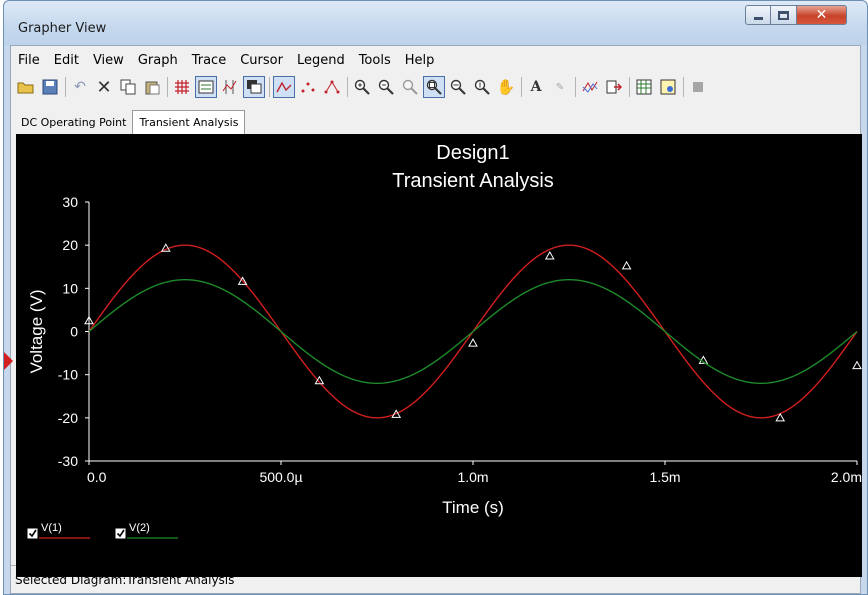 The height and width of the screenshot is (595, 868). I want to click on zoom-full-icon, so click(434, 87).